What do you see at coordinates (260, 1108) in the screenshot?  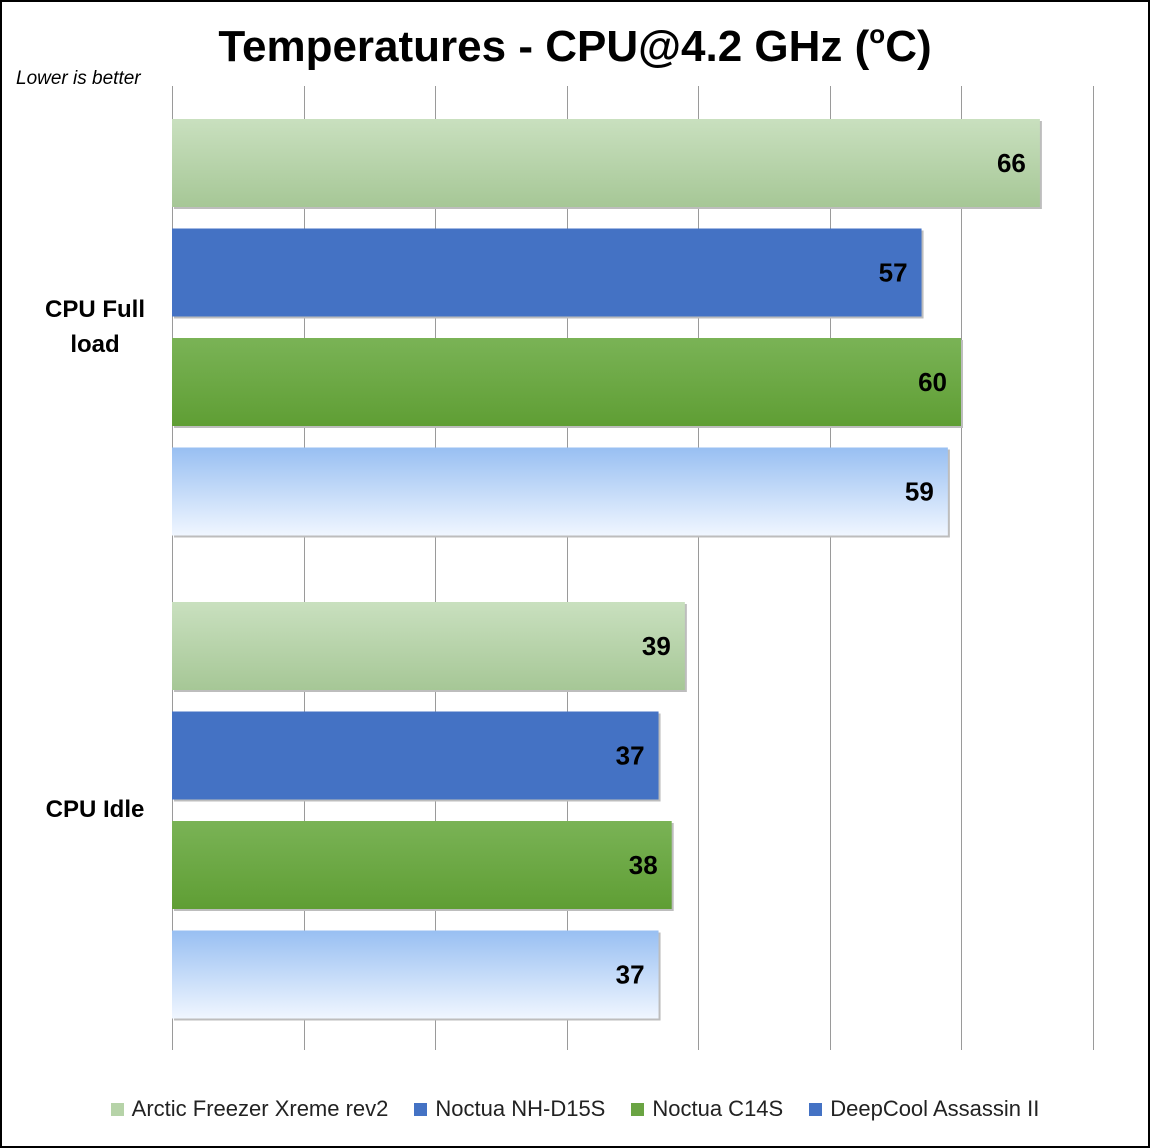 I see `legend-label: Arctic Freezer Xreme rev2` at bounding box center [260, 1108].